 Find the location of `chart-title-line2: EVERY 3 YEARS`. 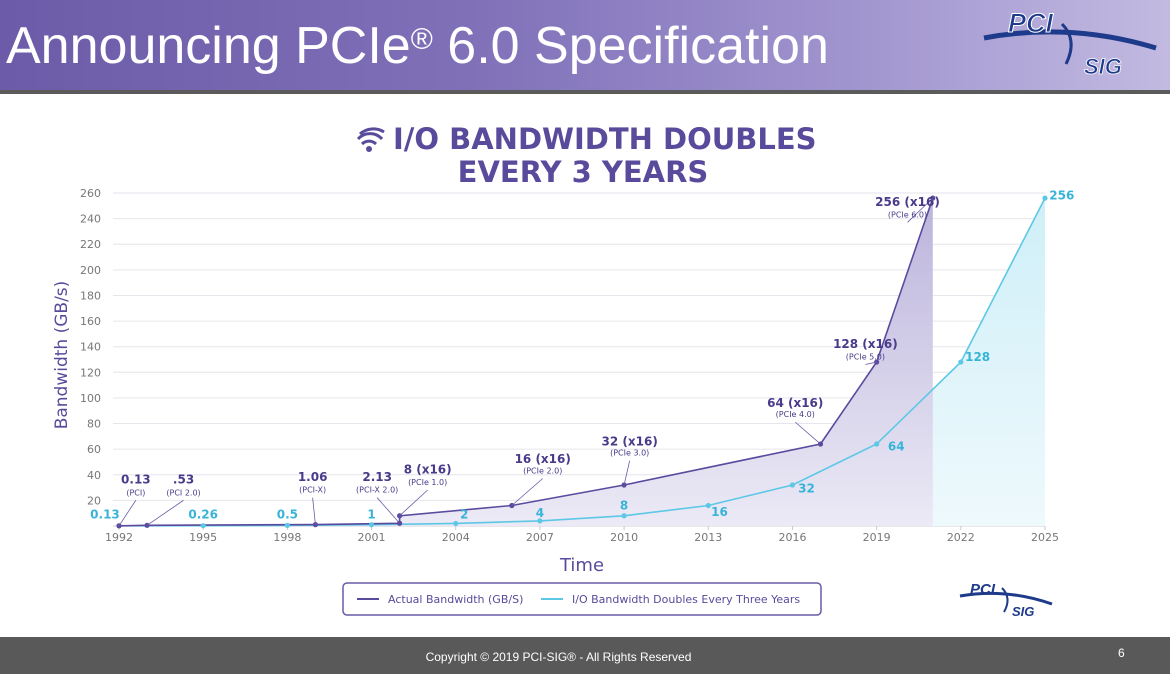

chart-title-line2: EVERY 3 YEARS is located at coordinates (583, 172).